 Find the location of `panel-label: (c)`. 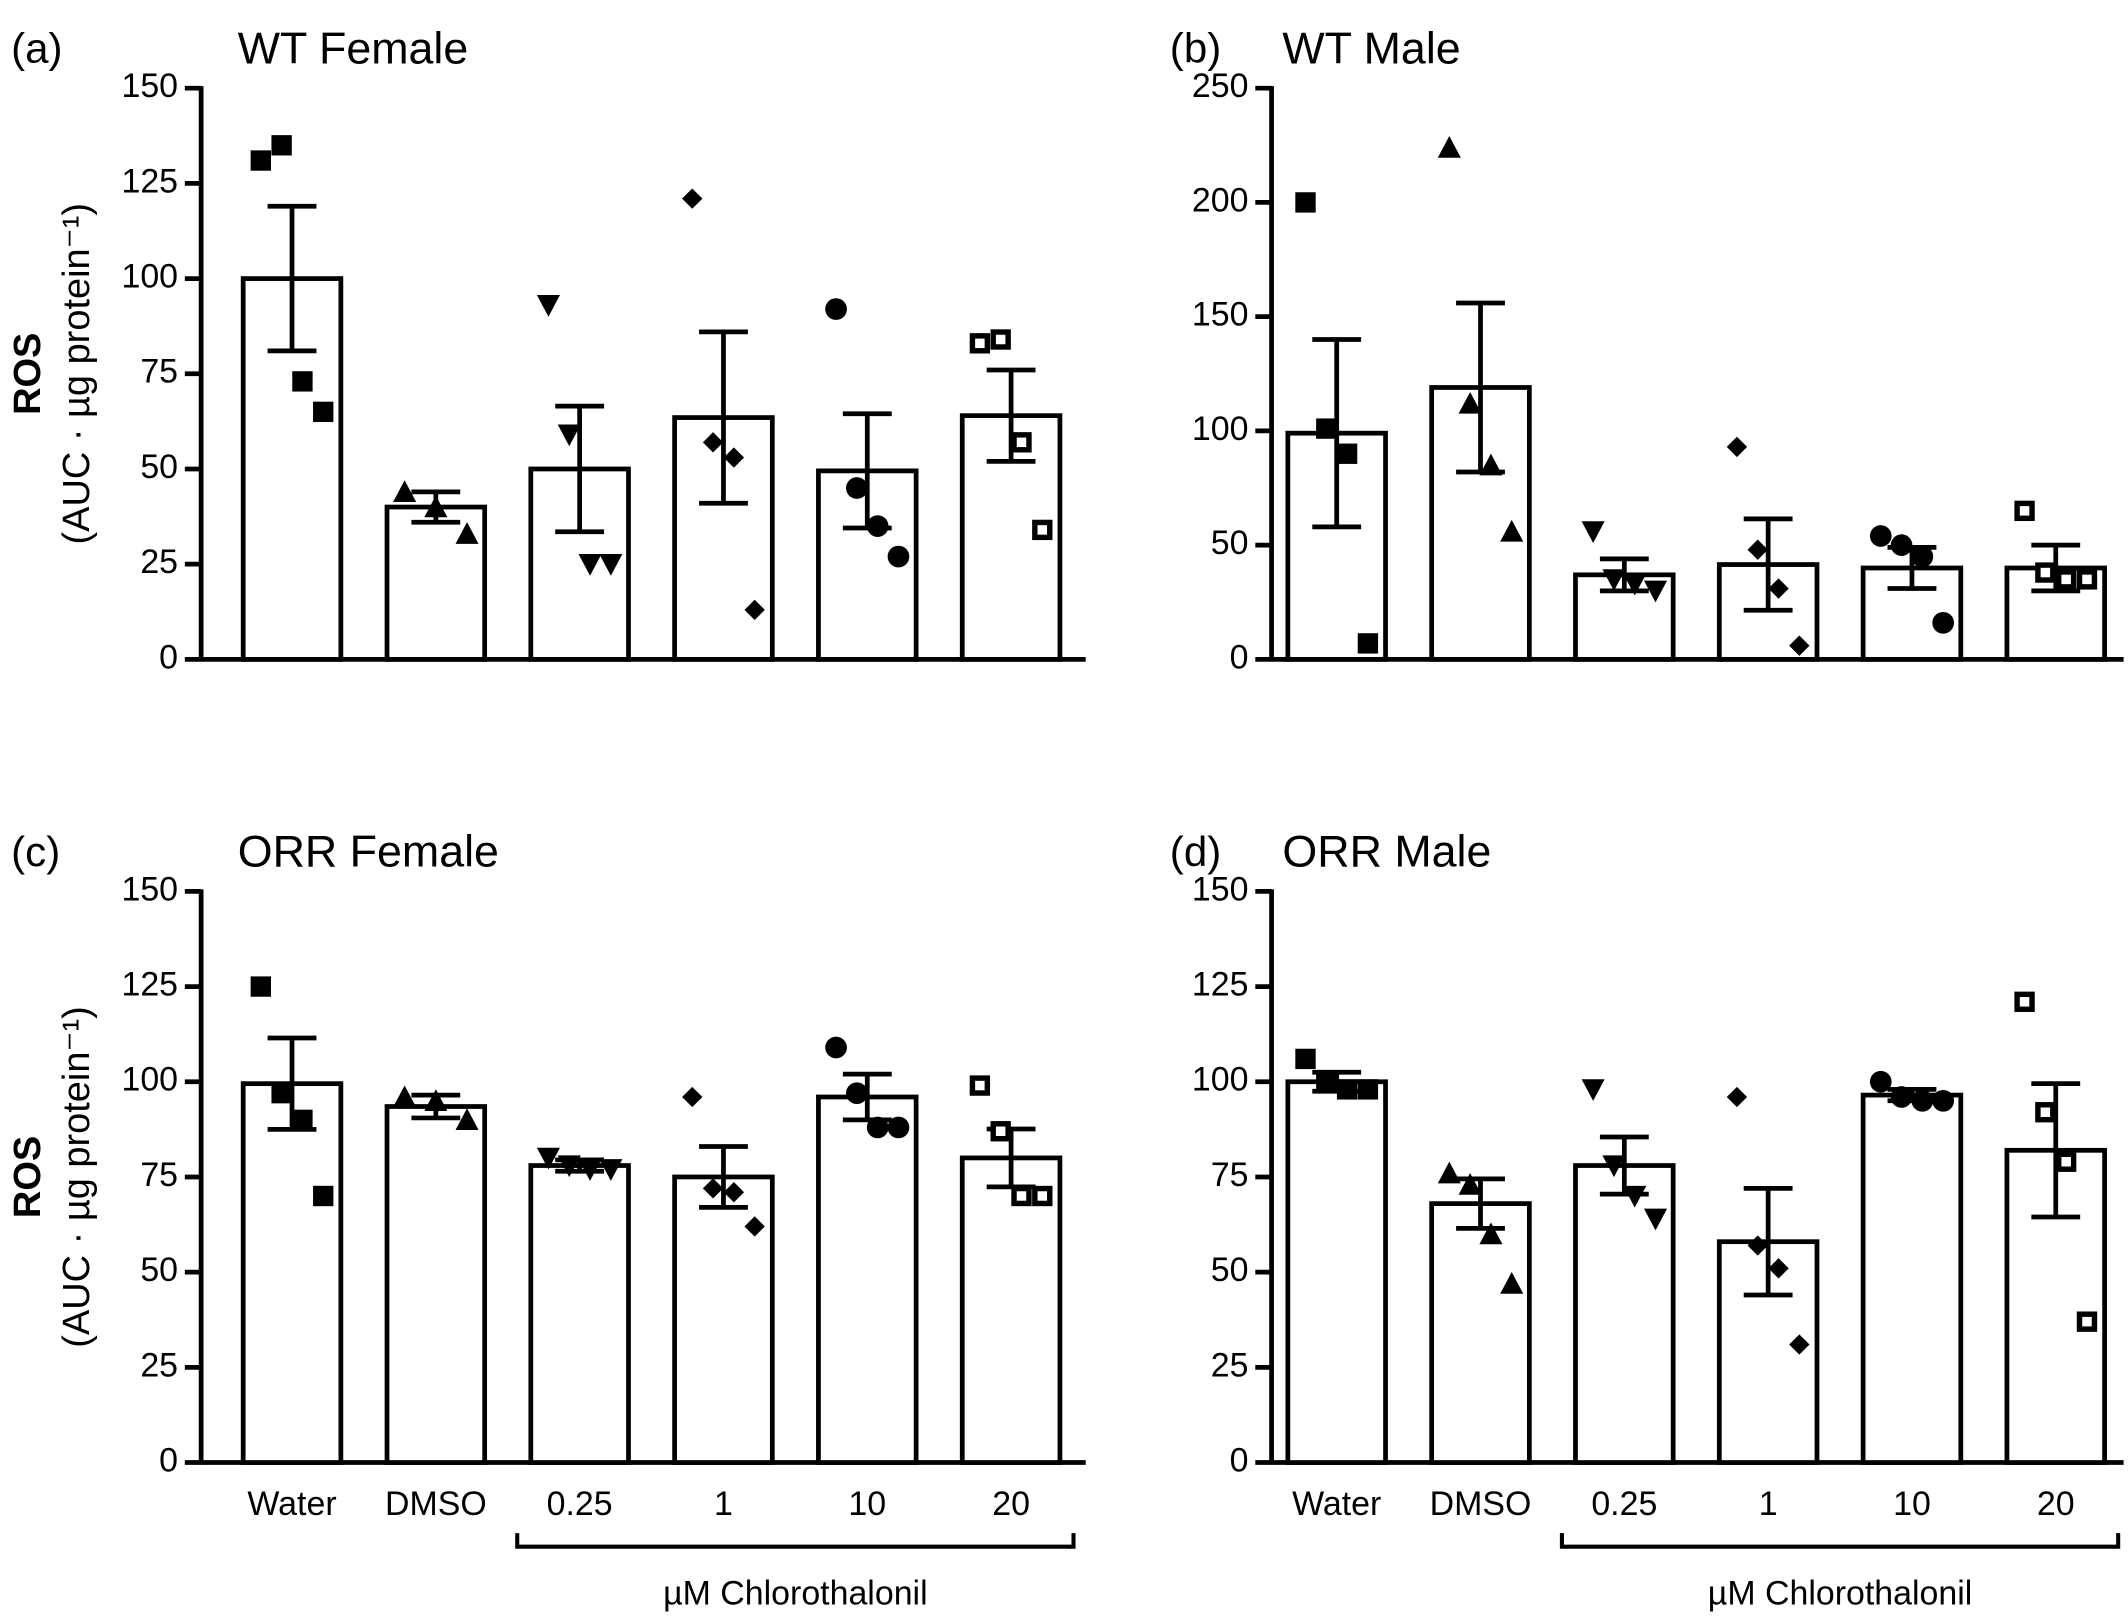

panel-label: (c) is located at coordinates (35, 851).